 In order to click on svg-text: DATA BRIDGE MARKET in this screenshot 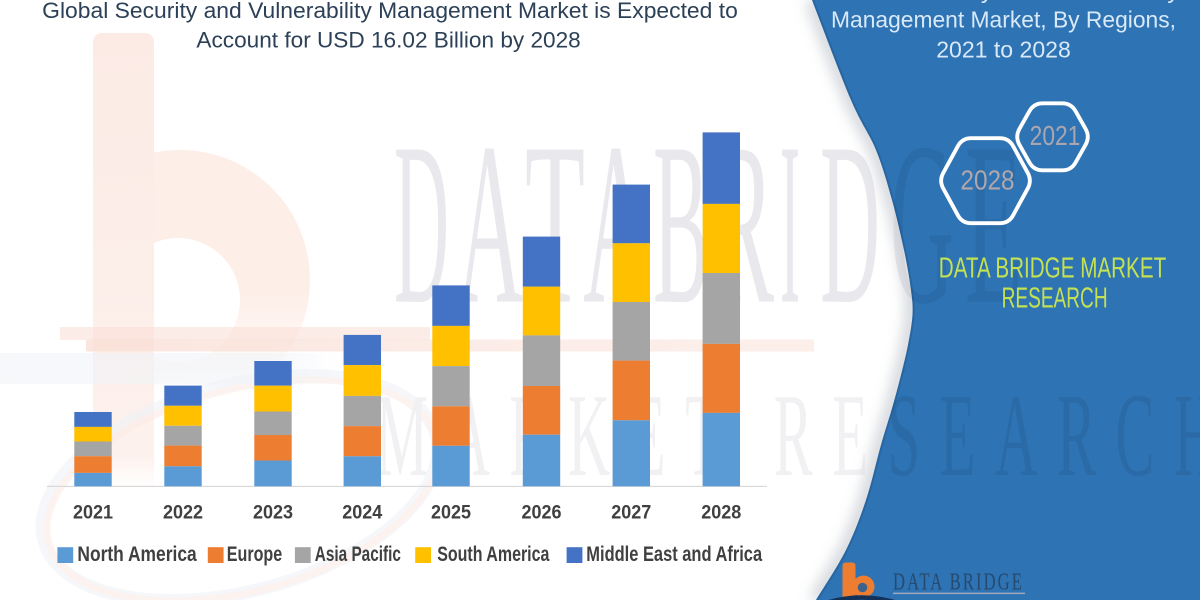, I will do `click(1052, 269)`.